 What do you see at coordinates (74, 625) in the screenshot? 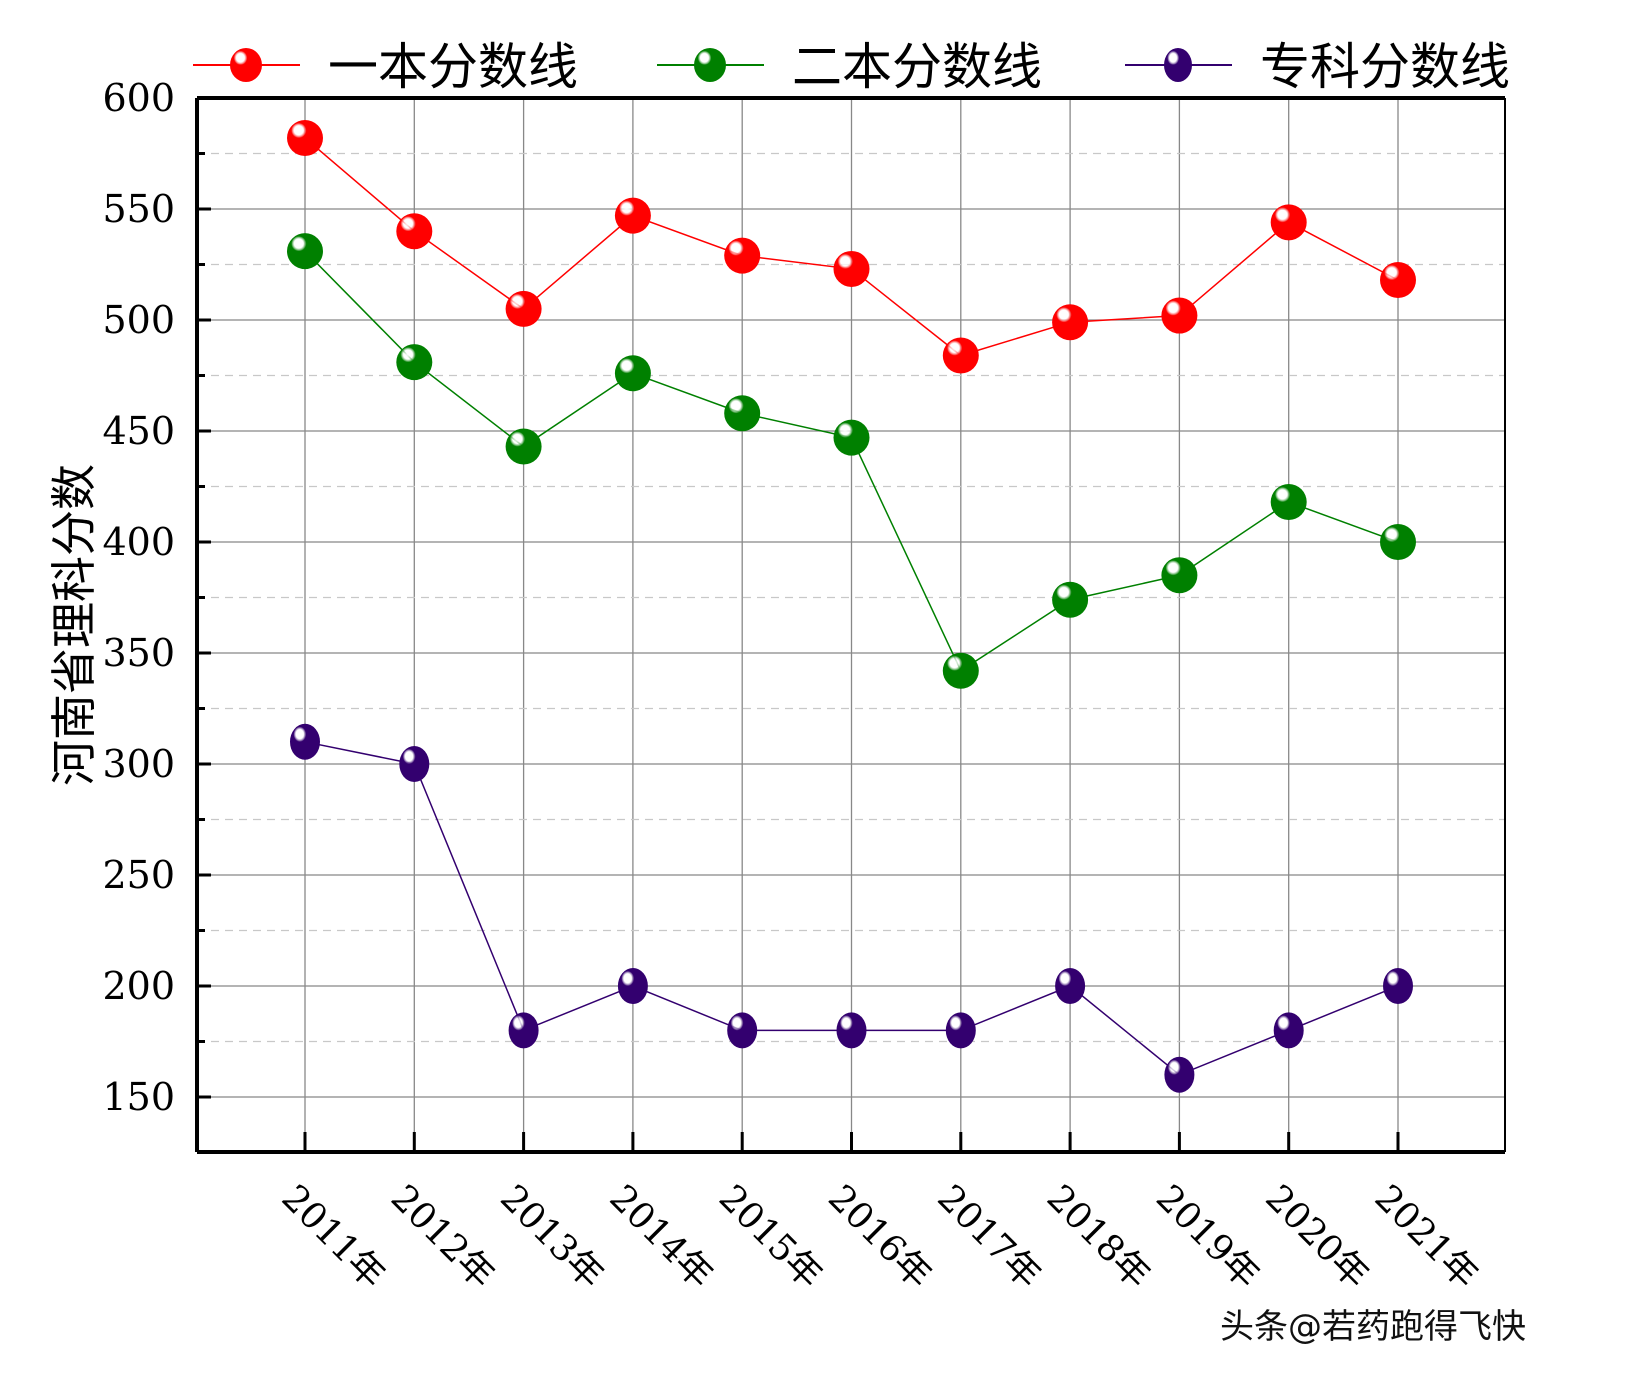
I see `y-axis-label: 河南省理科分数` at bounding box center [74, 625].